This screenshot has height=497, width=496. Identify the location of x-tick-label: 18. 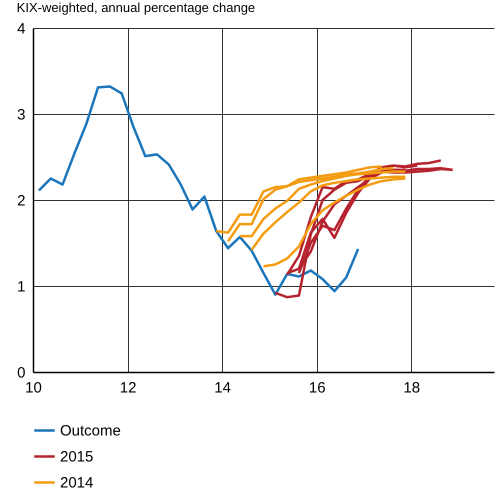
(411, 388).